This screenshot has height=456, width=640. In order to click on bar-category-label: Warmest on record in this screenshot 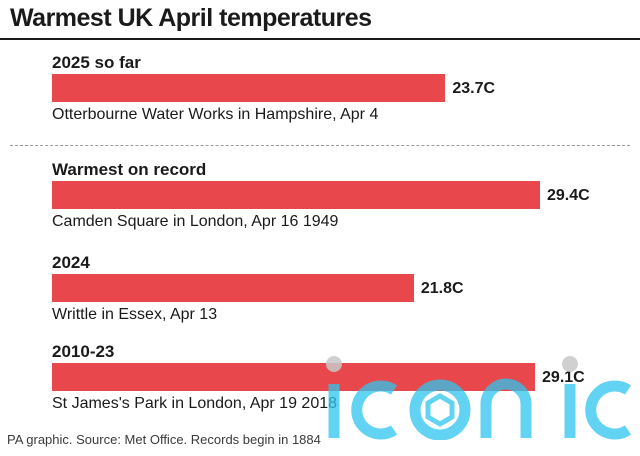, I will do `click(129, 169)`.